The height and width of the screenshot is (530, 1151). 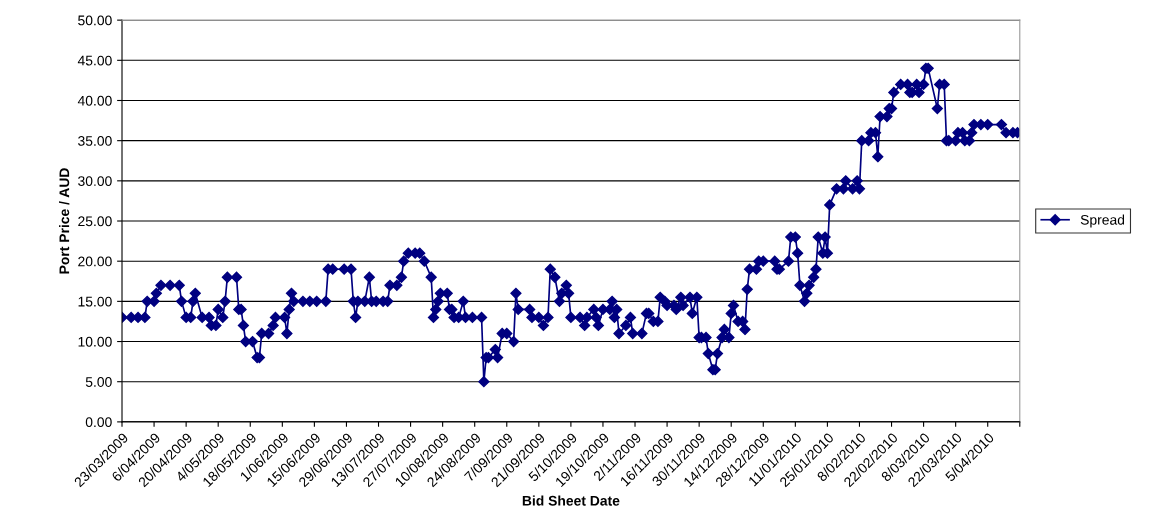 What do you see at coordinates (95, 341) in the screenshot?
I see `y-tick-label: 10.00` at bounding box center [95, 341].